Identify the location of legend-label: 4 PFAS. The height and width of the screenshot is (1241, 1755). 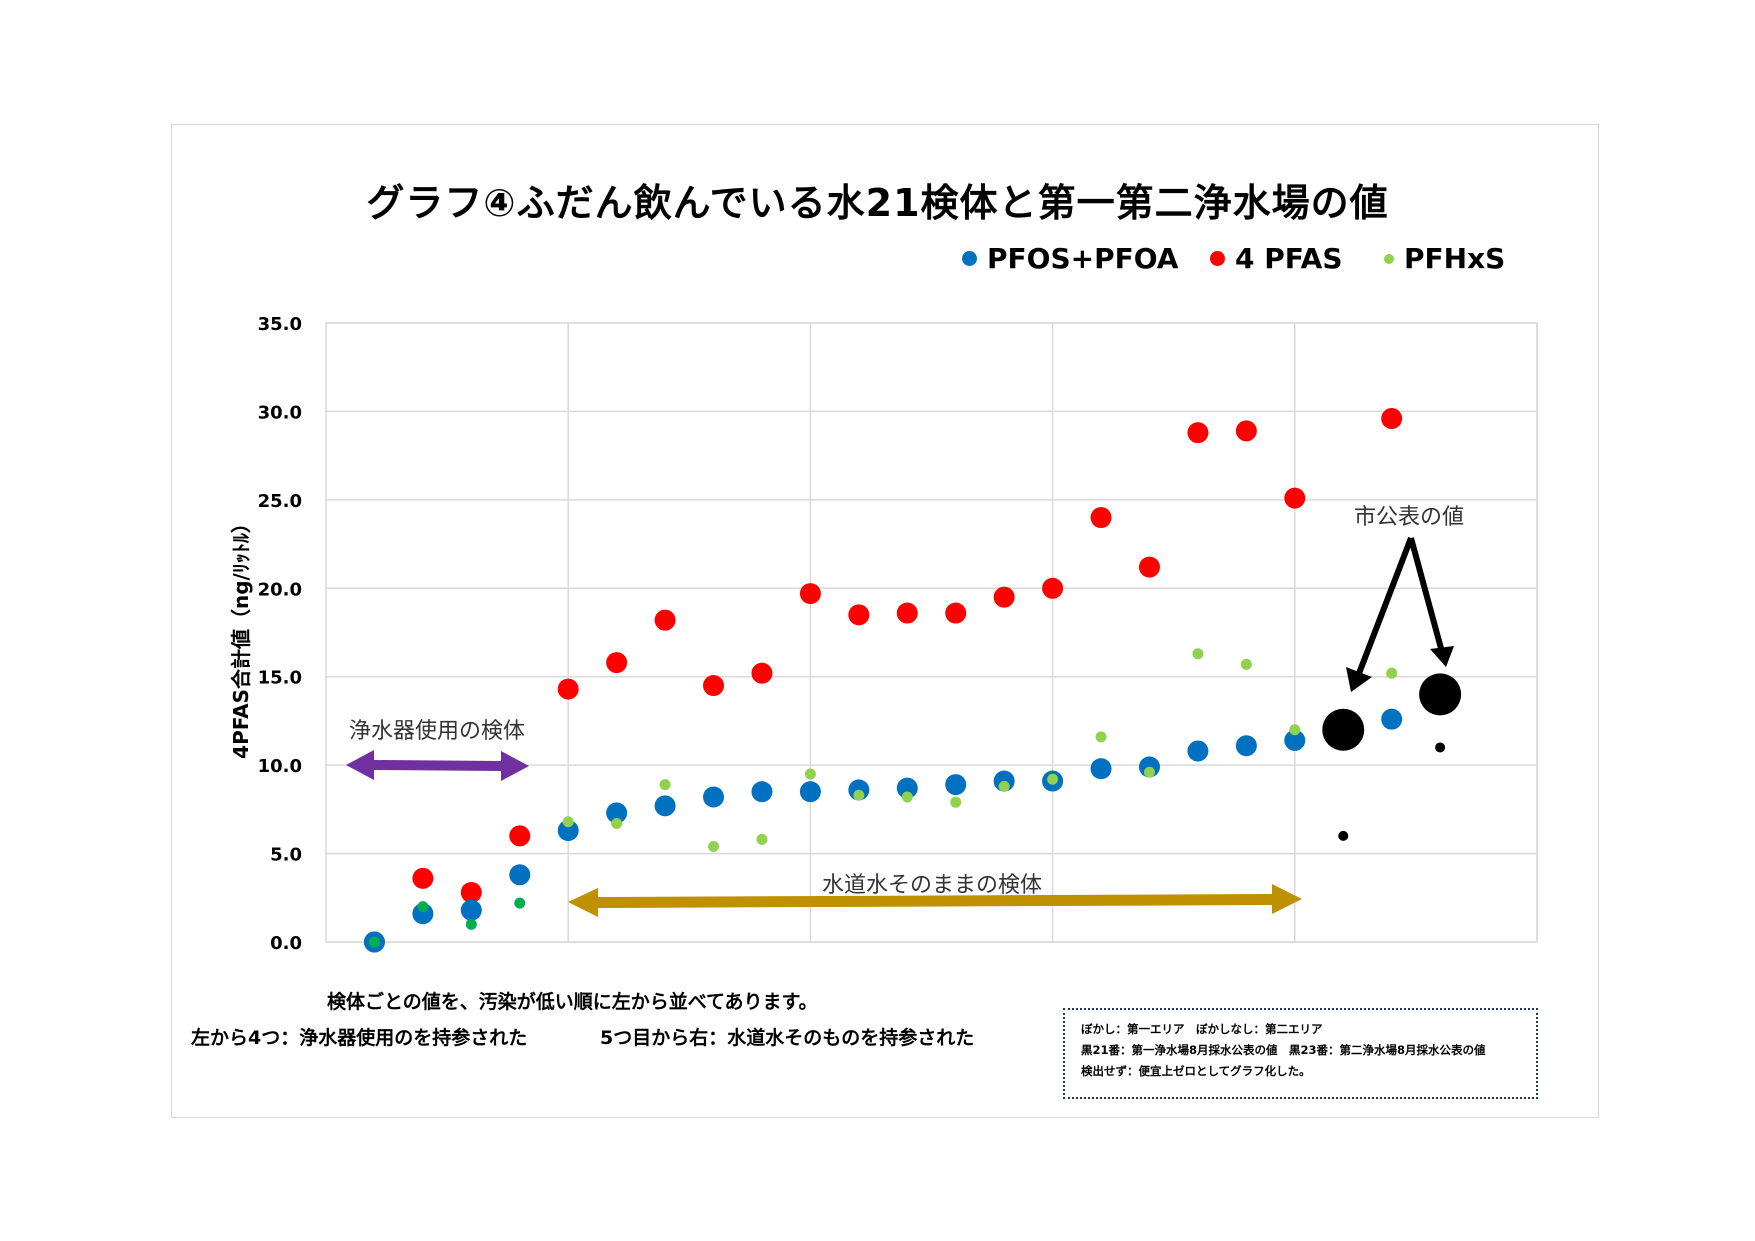
(1289, 258).